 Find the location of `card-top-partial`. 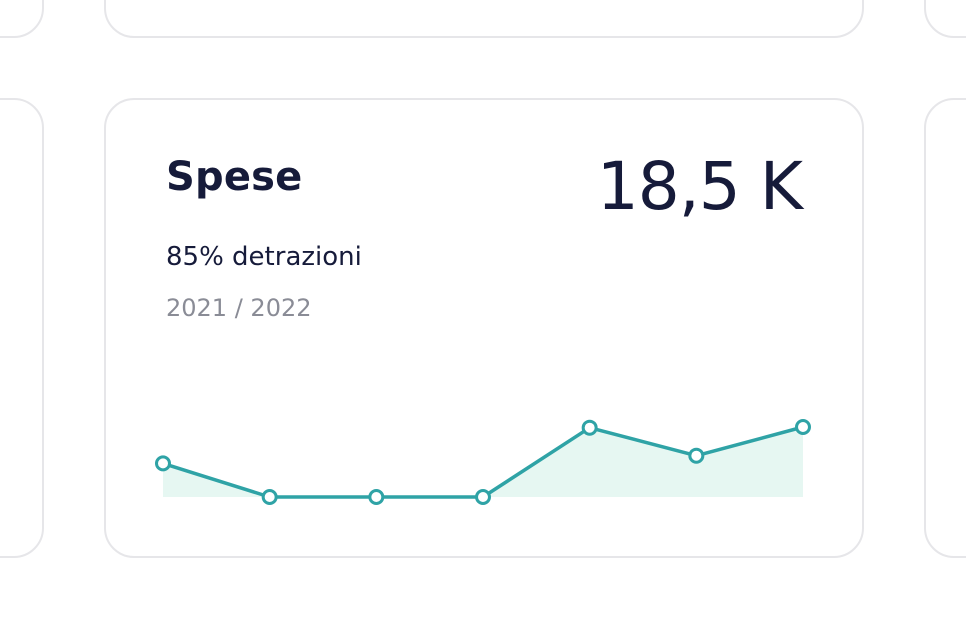

card-top-partial is located at coordinates (484, 19).